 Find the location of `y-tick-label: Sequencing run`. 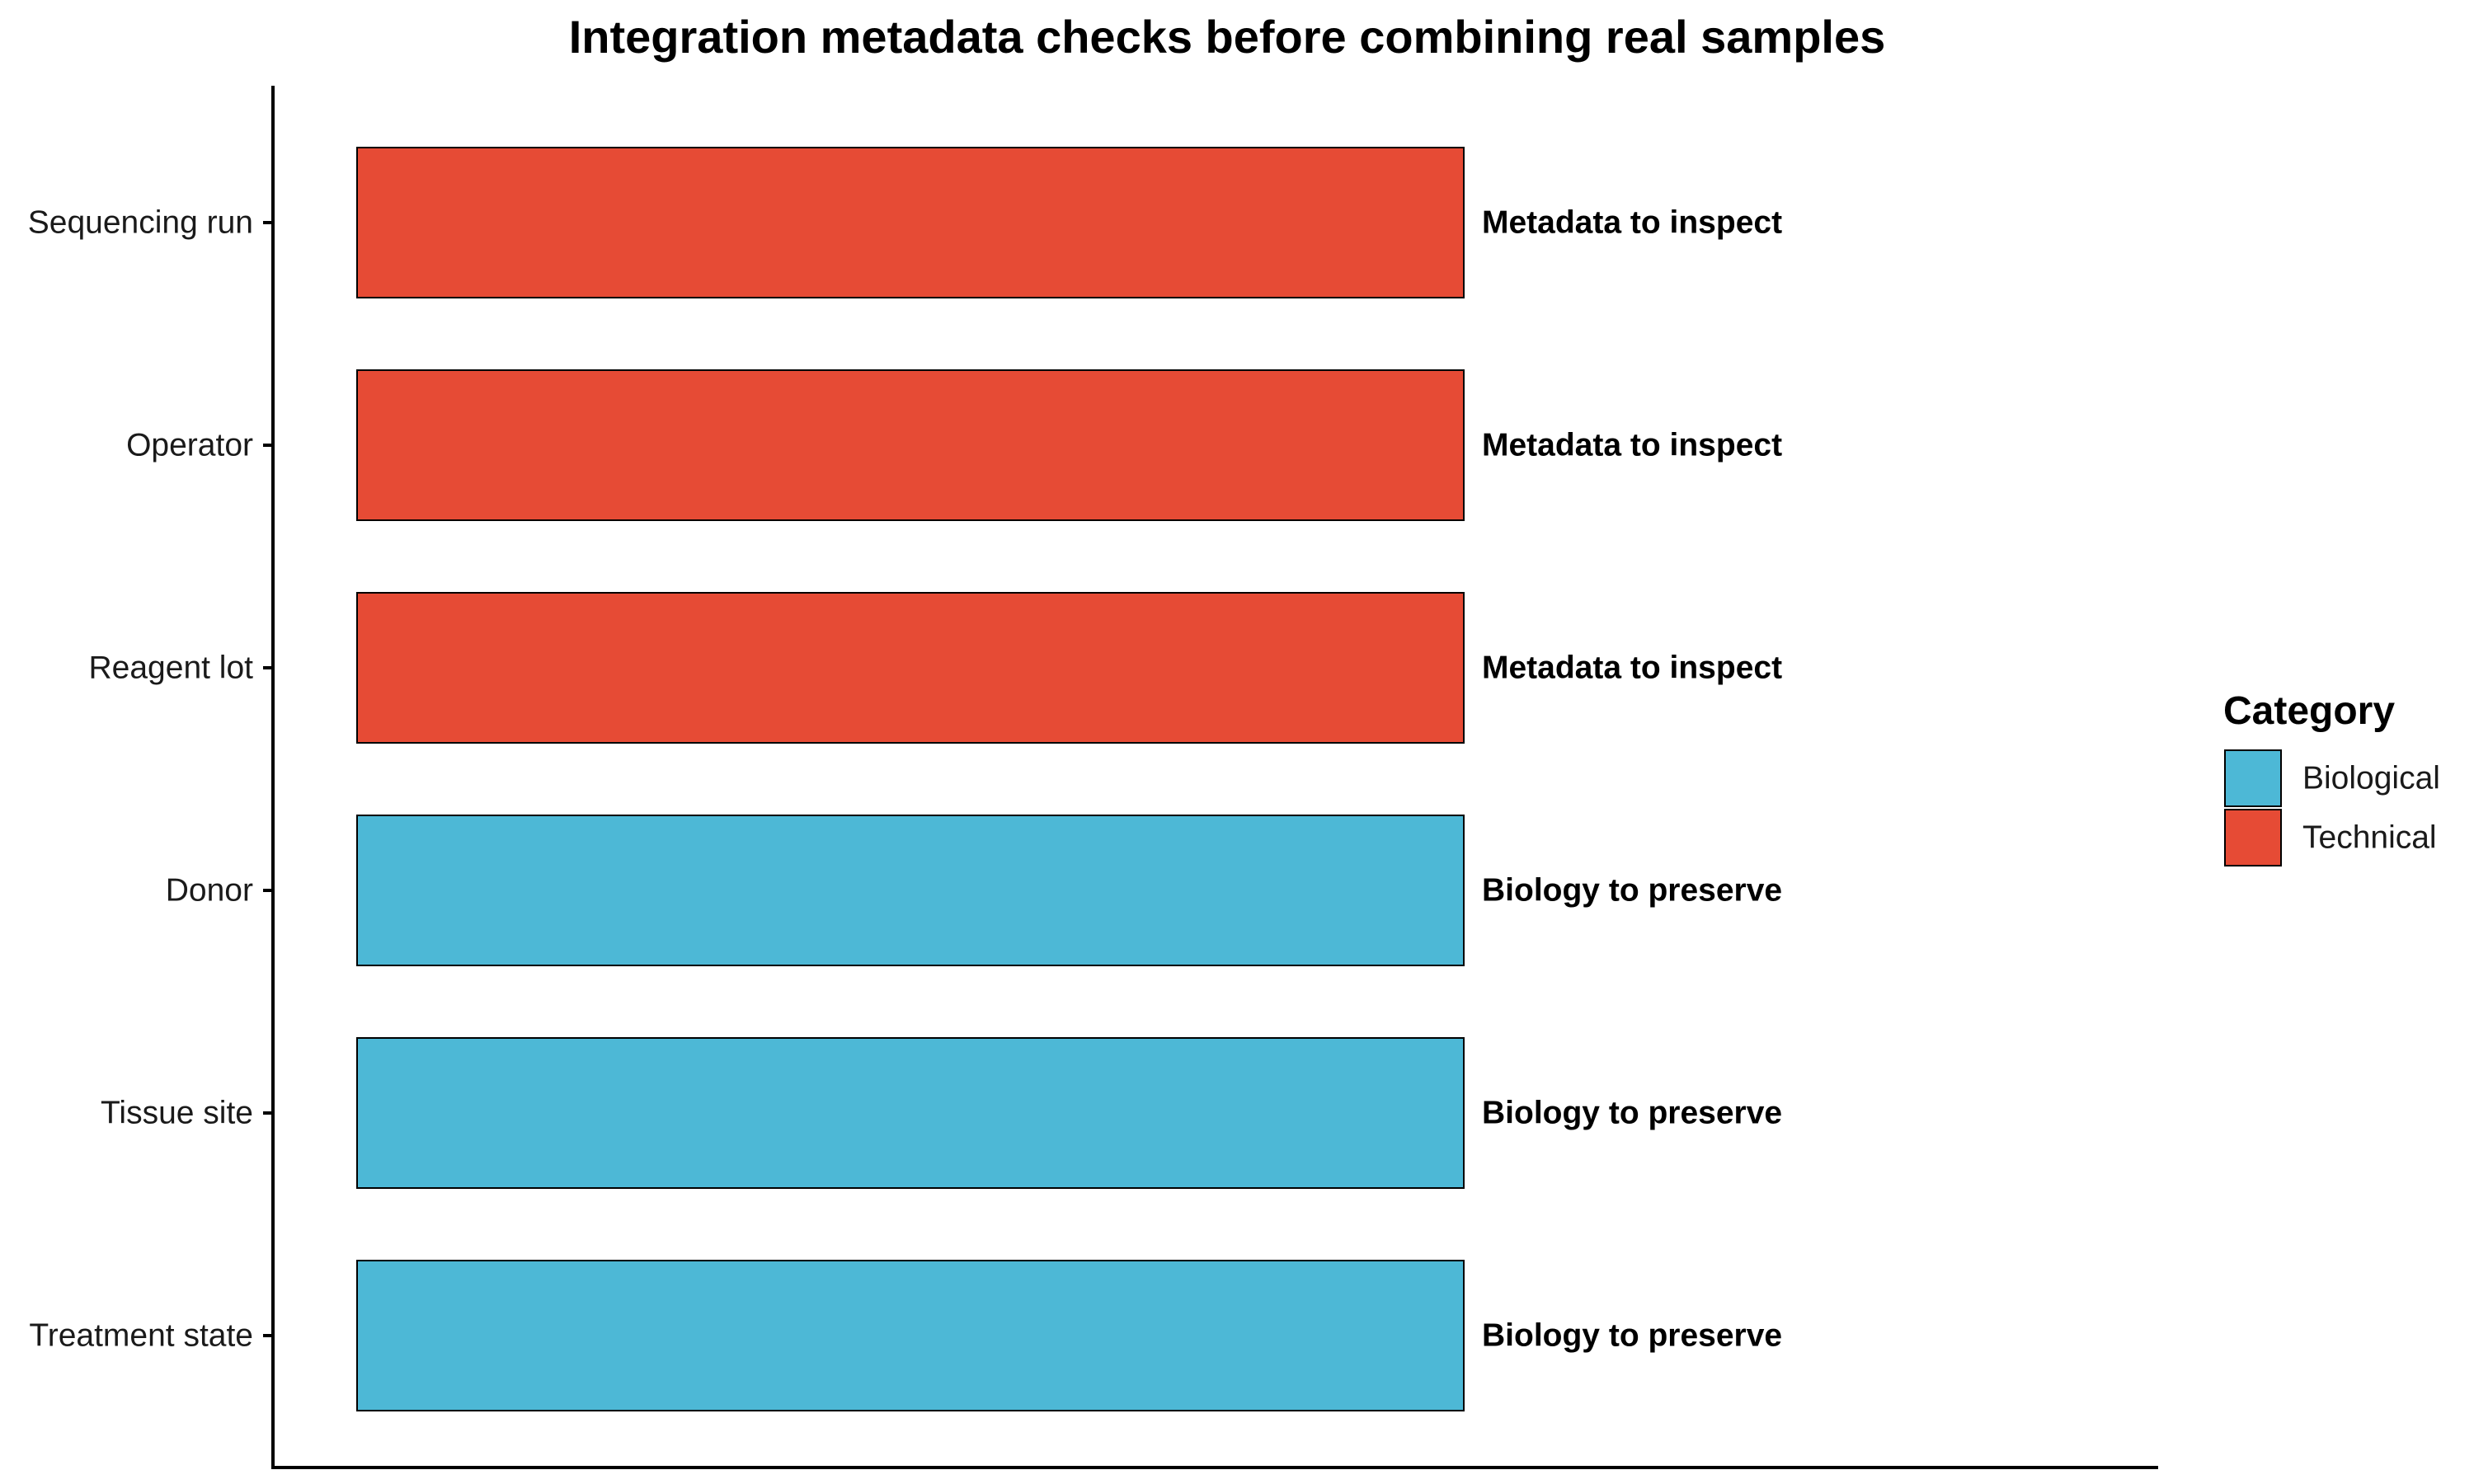

y-tick-label: Sequencing run is located at coordinates (140, 223).